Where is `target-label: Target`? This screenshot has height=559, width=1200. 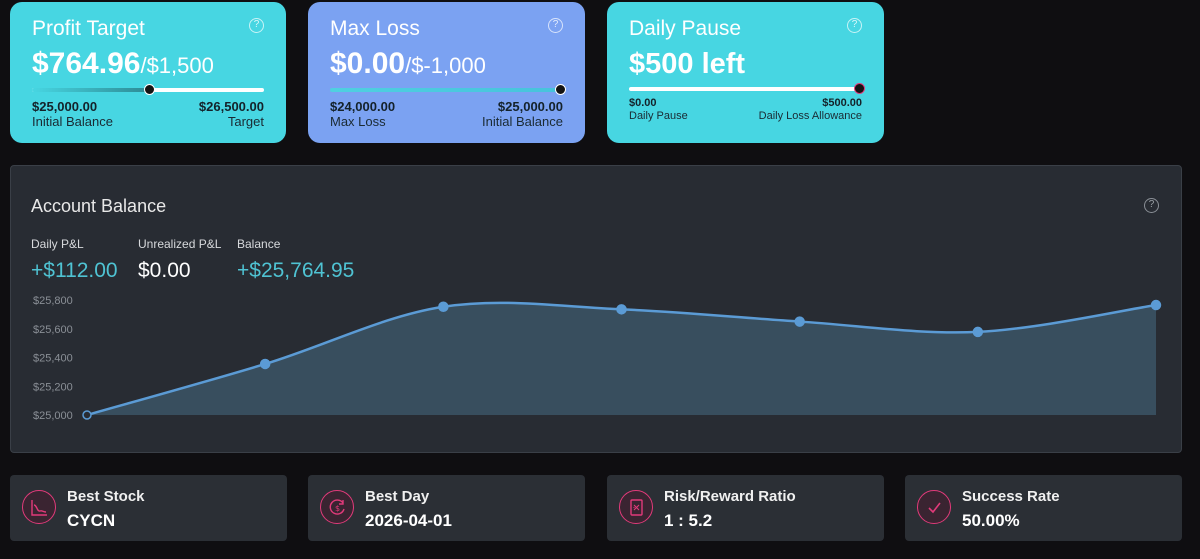
target-label: Target is located at coordinates (245, 121).